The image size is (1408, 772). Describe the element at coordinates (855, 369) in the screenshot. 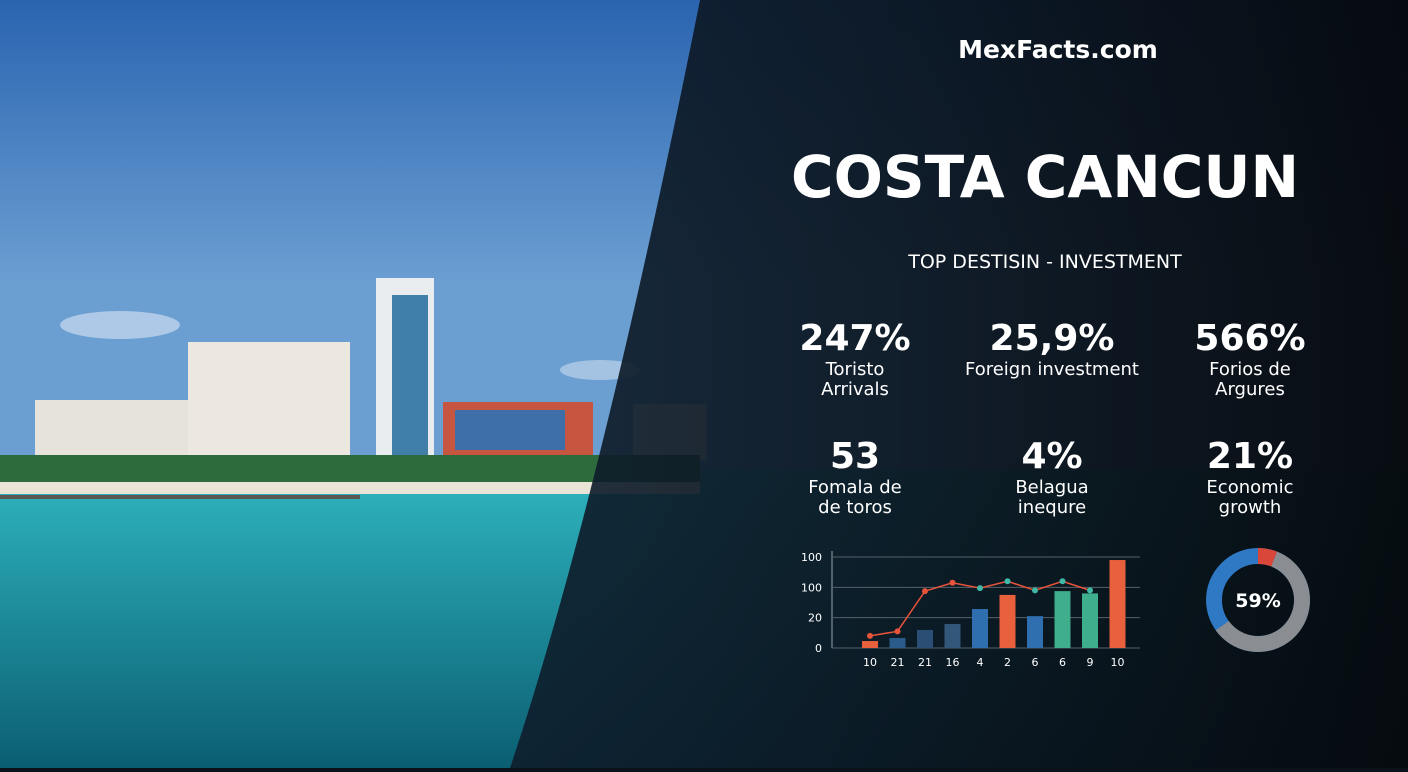

I see `stat-label: Toristo` at that location.